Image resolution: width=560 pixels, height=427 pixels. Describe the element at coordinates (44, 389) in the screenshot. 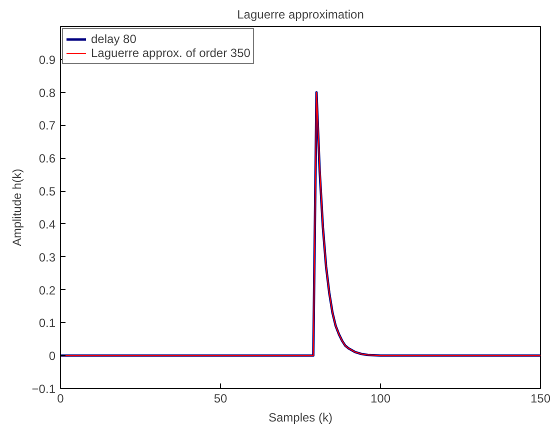

I see `y-tick-label: −0.1` at that location.